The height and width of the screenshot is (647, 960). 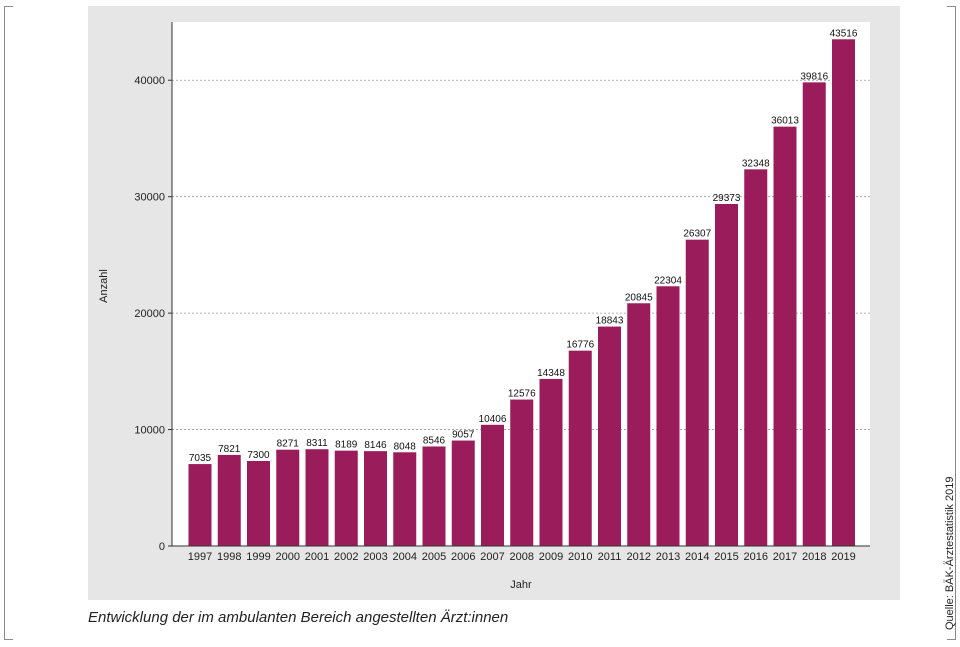 What do you see at coordinates (697, 392) in the screenshot?
I see `bar-2014` at bounding box center [697, 392].